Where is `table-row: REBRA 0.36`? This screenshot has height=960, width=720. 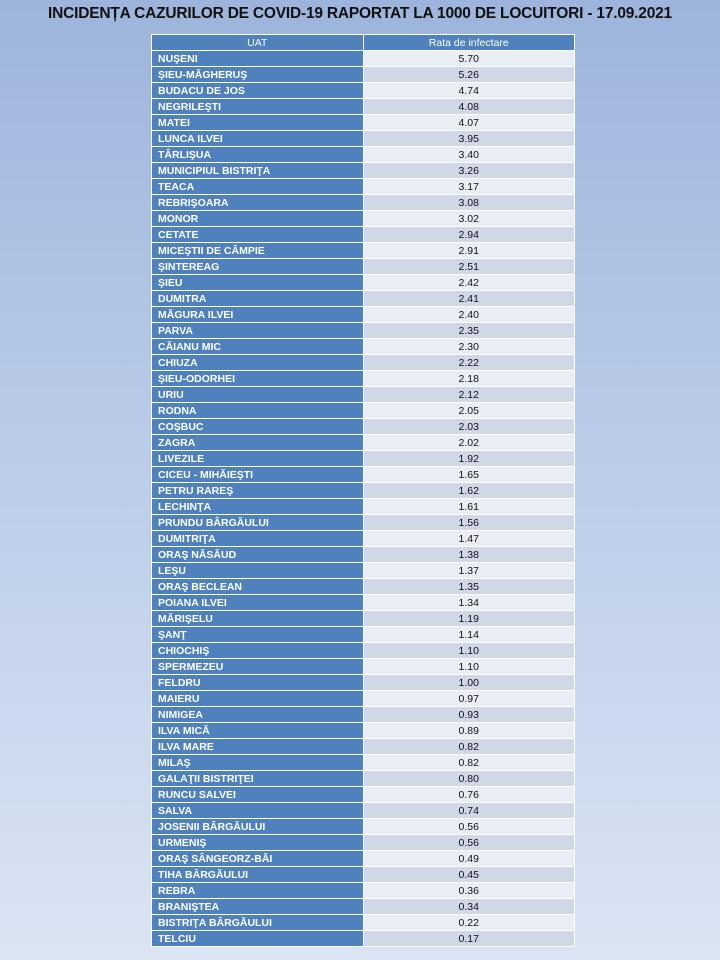 table-row: REBRA 0.36 is located at coordinates (363, 890).